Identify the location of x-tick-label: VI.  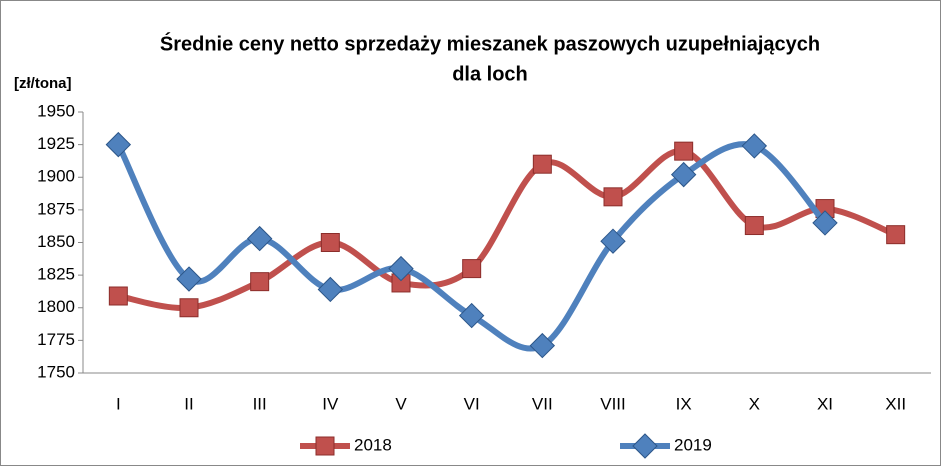
(472, 403).